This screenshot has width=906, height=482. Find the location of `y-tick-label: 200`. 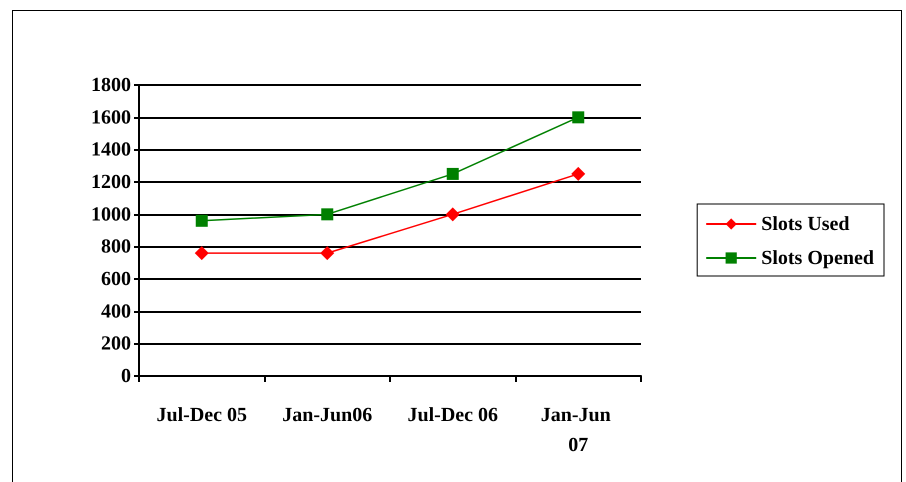

y-tick-label: 200 is located at coordinates (116, 343).